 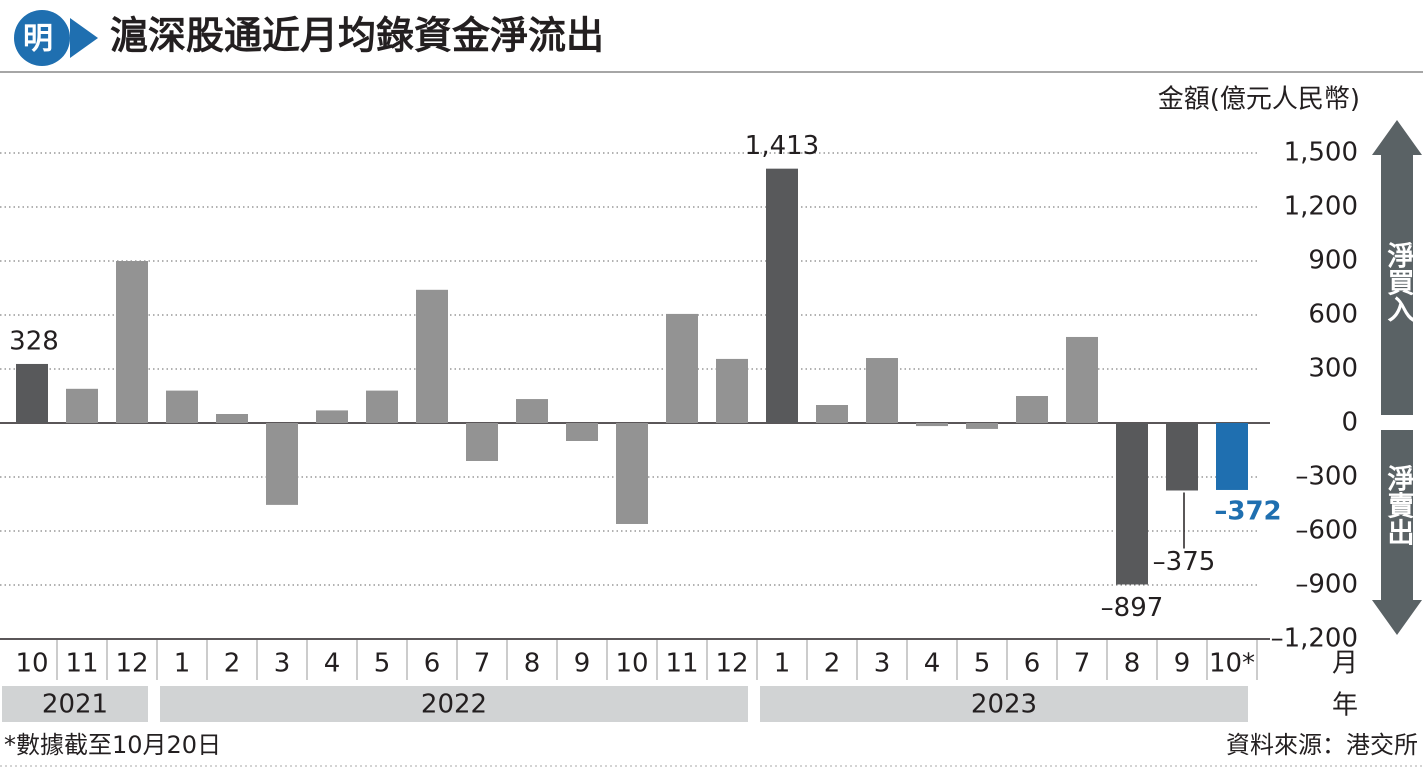 I want to click on year-label: 2023, so click(x=1004, y=705).